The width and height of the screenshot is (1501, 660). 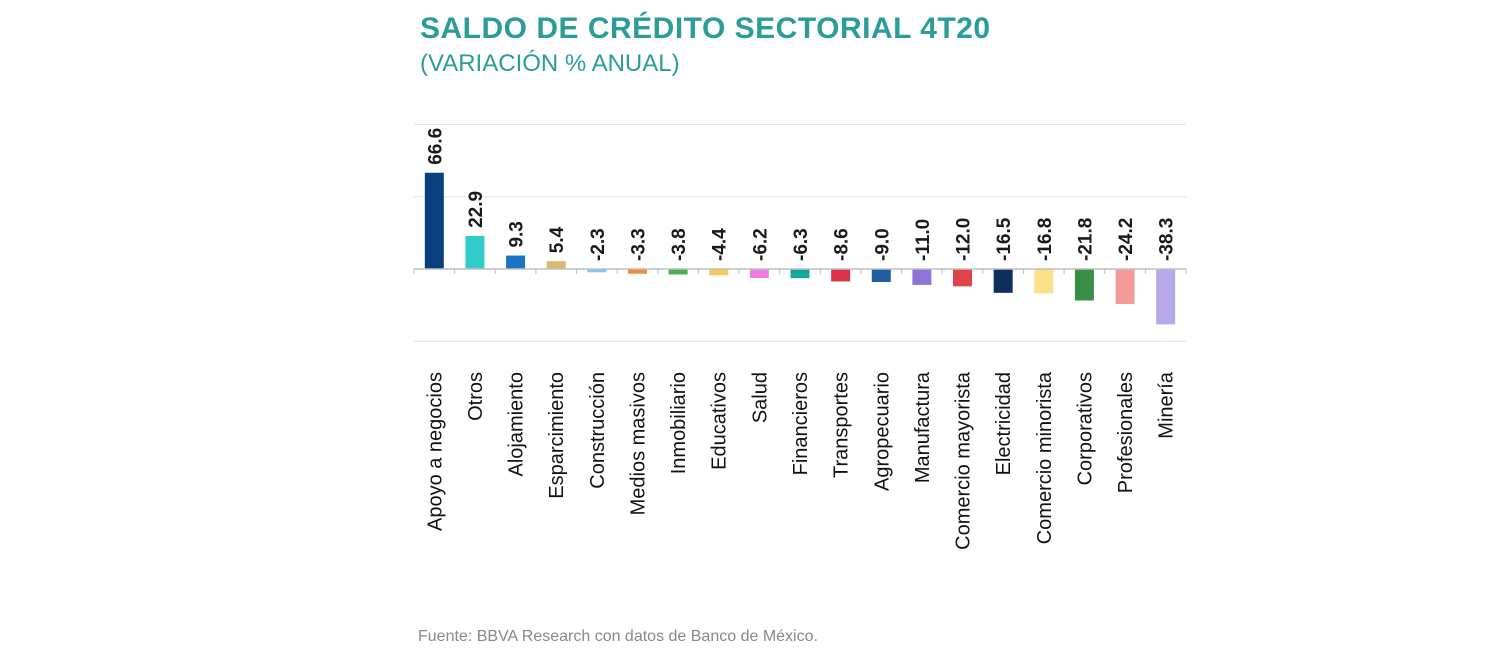 What do you see at coordinates (882, 244) in the screenshot?
I see `value-label: -9.0` at bounding box center [882, 244].